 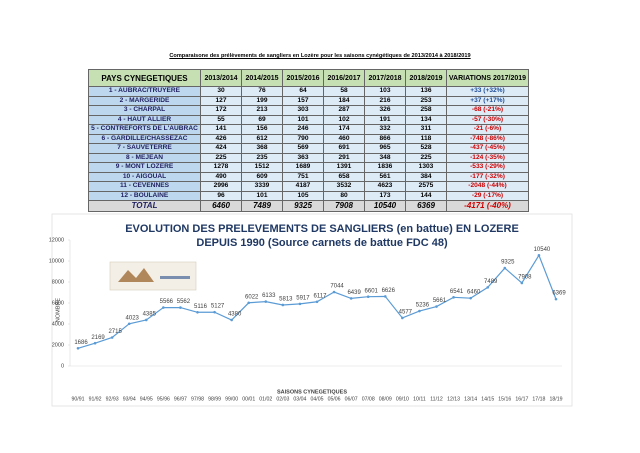 What do you see at coordinates (197, 399) in the screenshot?
I see `x-tick-label: 97/98` at bounding box center [197, 399].